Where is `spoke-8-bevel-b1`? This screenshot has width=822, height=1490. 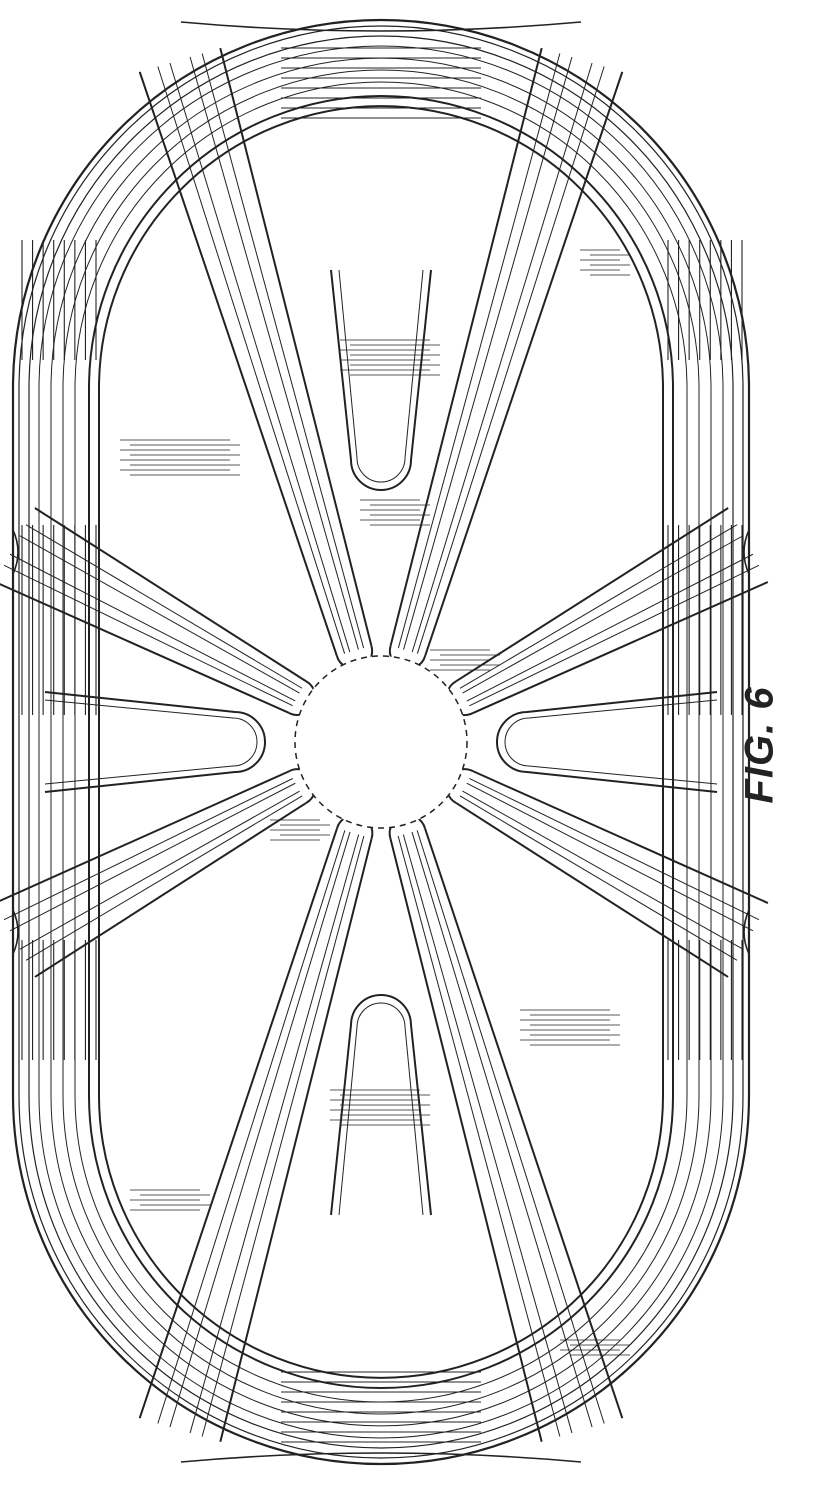 spoke-8-bevel-b1 is located at coordinates (502, 1129).